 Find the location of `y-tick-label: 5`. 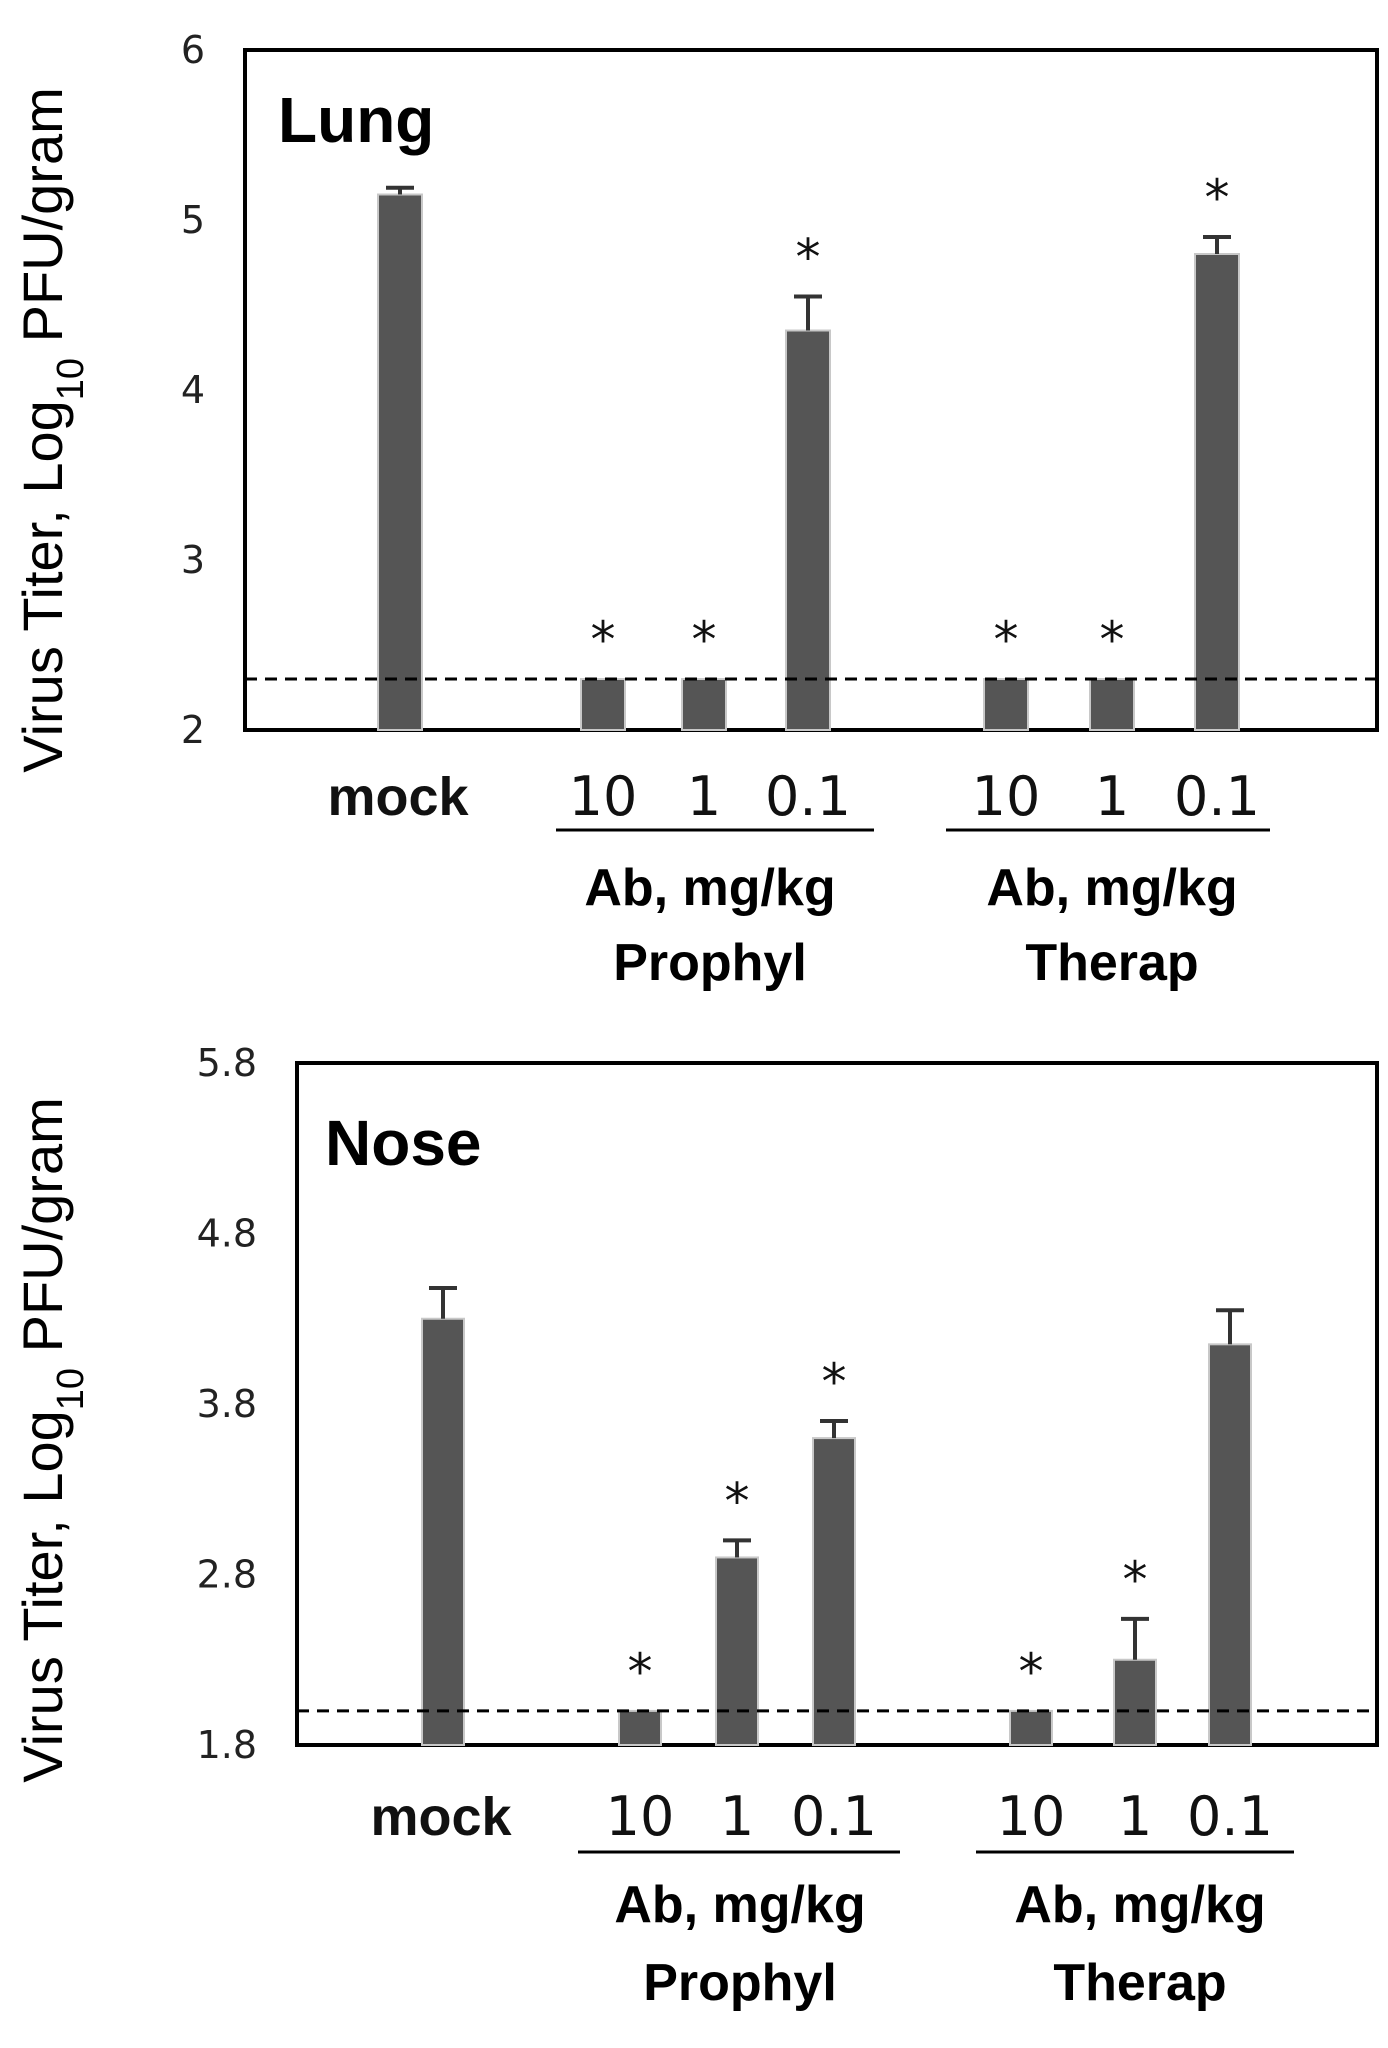

y-tick-label: 5 is located at coordinates (193, 220).